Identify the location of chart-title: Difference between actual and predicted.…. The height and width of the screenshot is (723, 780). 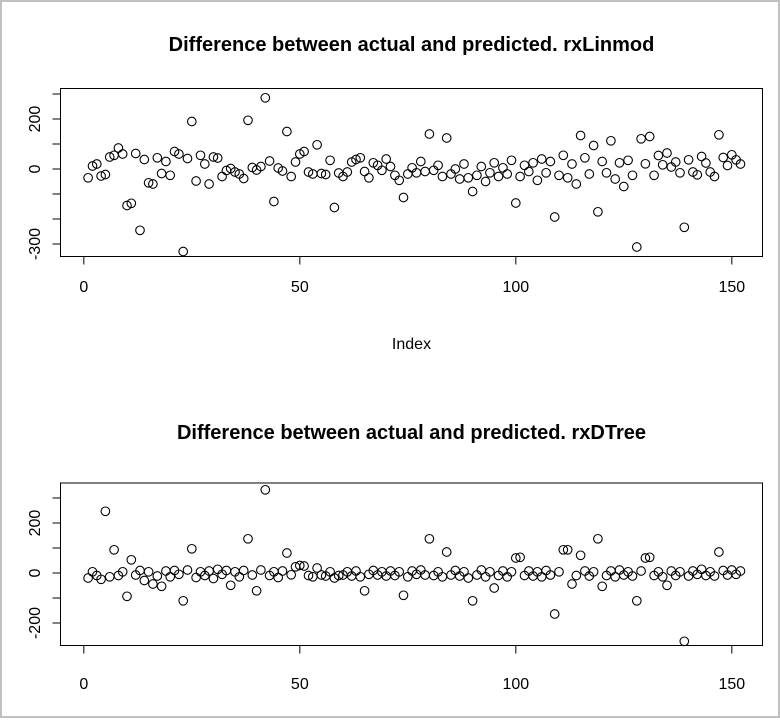
(411, 433).